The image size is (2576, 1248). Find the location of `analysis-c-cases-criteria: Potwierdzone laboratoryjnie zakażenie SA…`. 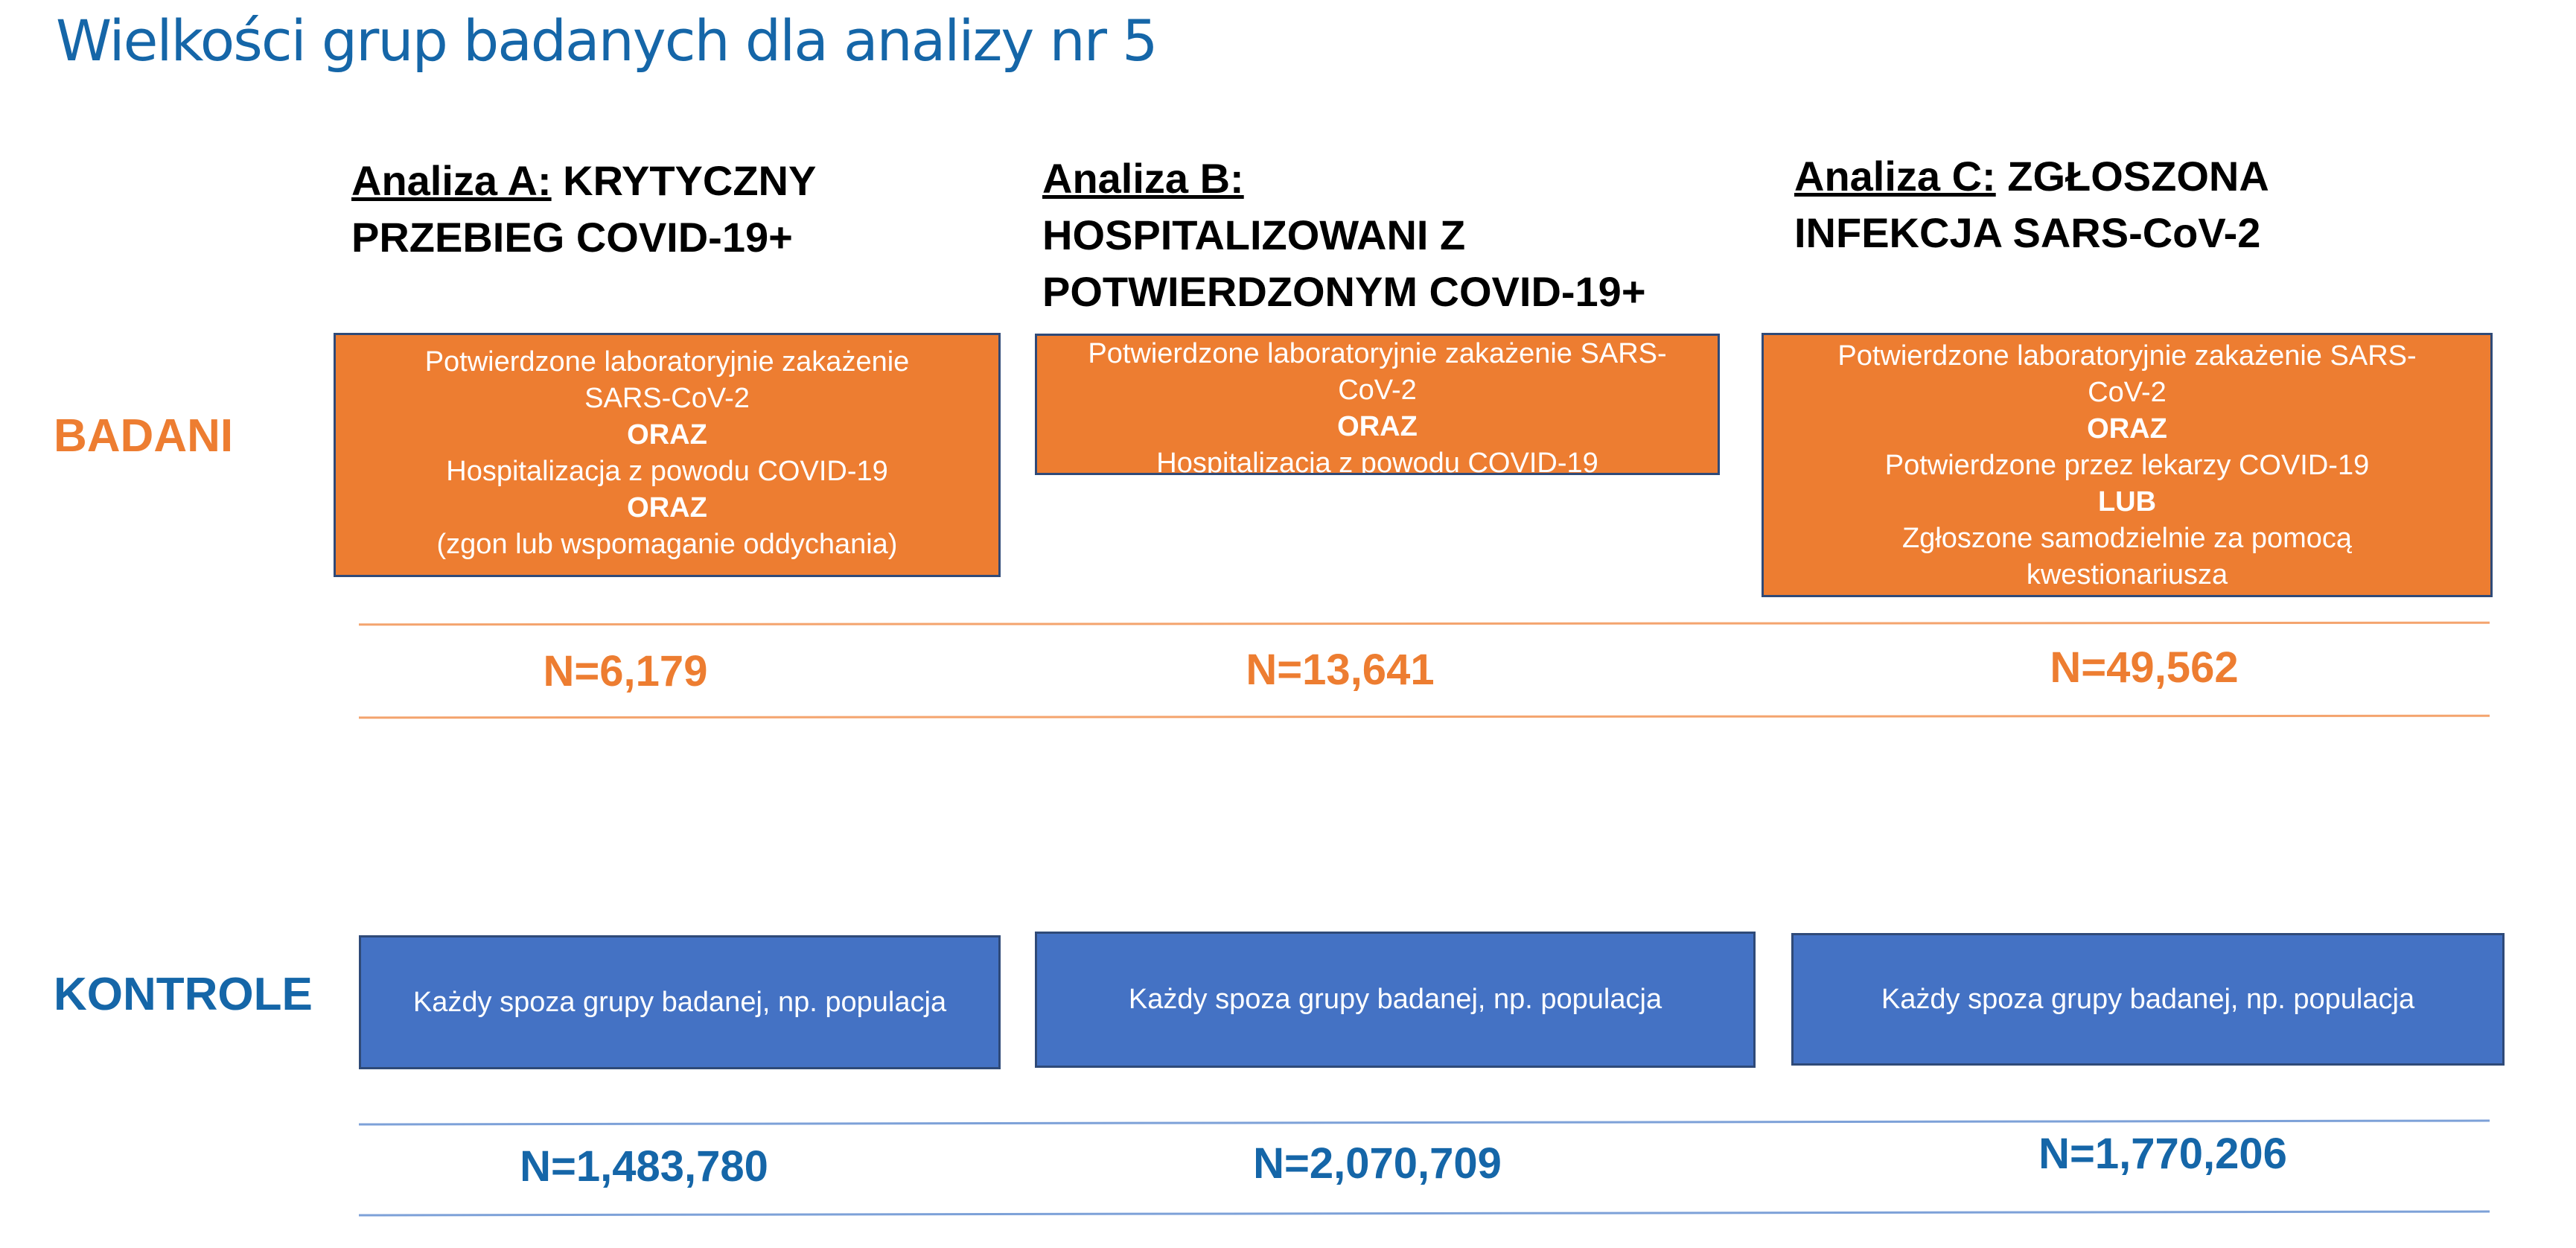

analysis-c-cases-criteria: Potwierdzone laboratoryjnie zakażenie SA… is located at coordinates (2127, 465).